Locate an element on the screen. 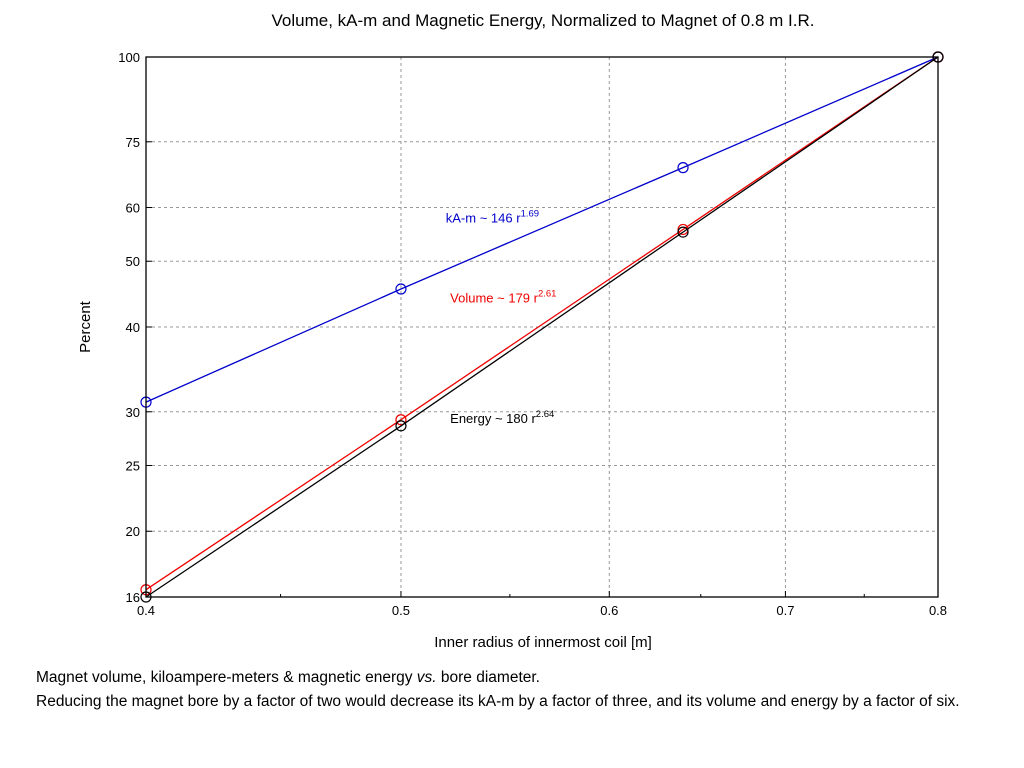 This screenshot has width=1024, height=768. caption-line-1-end: bore diameter. is located at coordinates (488, 677).